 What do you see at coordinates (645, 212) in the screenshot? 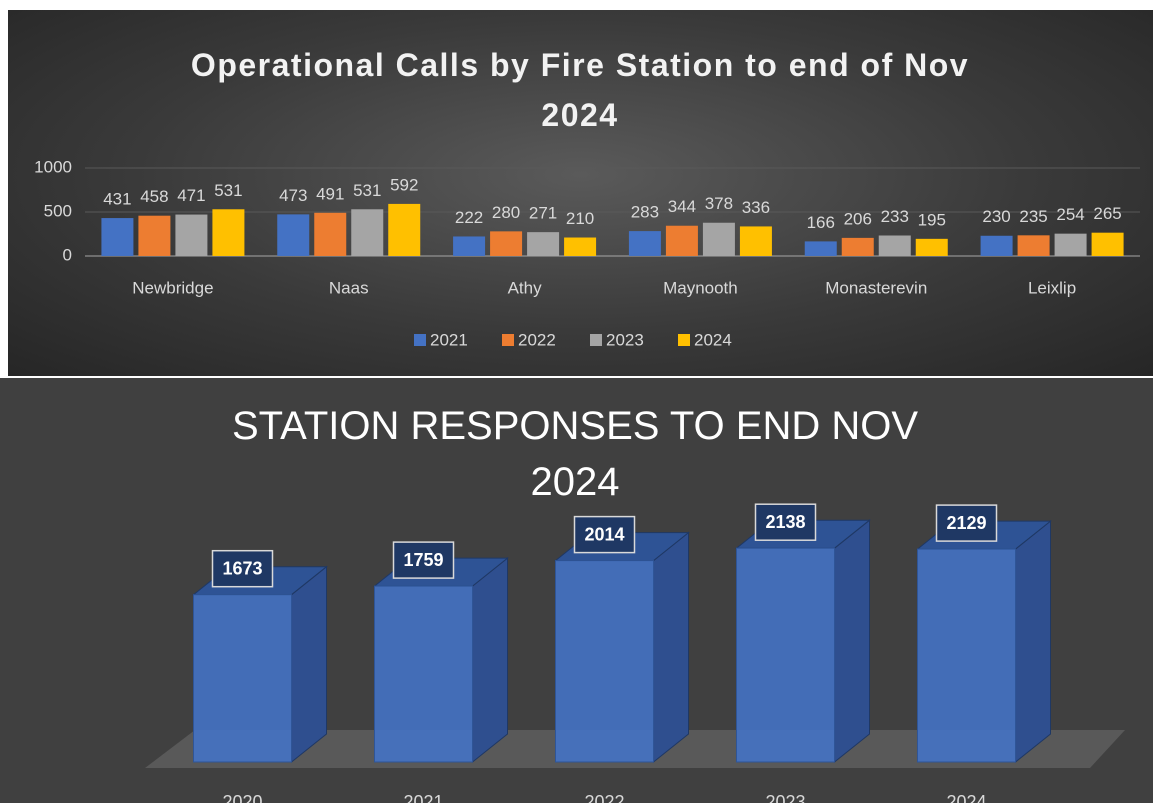
I see `data-label: 283` at bounding box center [645, 212].